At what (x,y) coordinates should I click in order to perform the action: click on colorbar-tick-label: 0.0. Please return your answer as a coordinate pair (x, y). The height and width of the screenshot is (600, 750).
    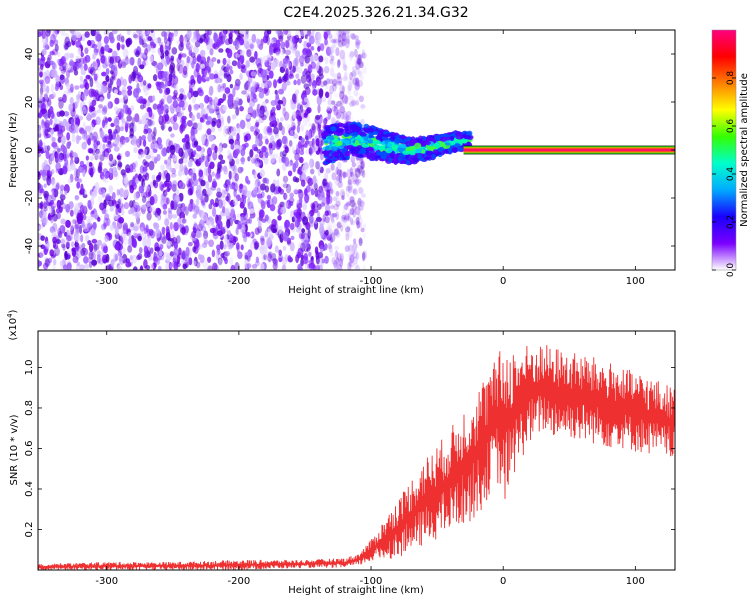
    Looking at the image, I should click on (731, 270).